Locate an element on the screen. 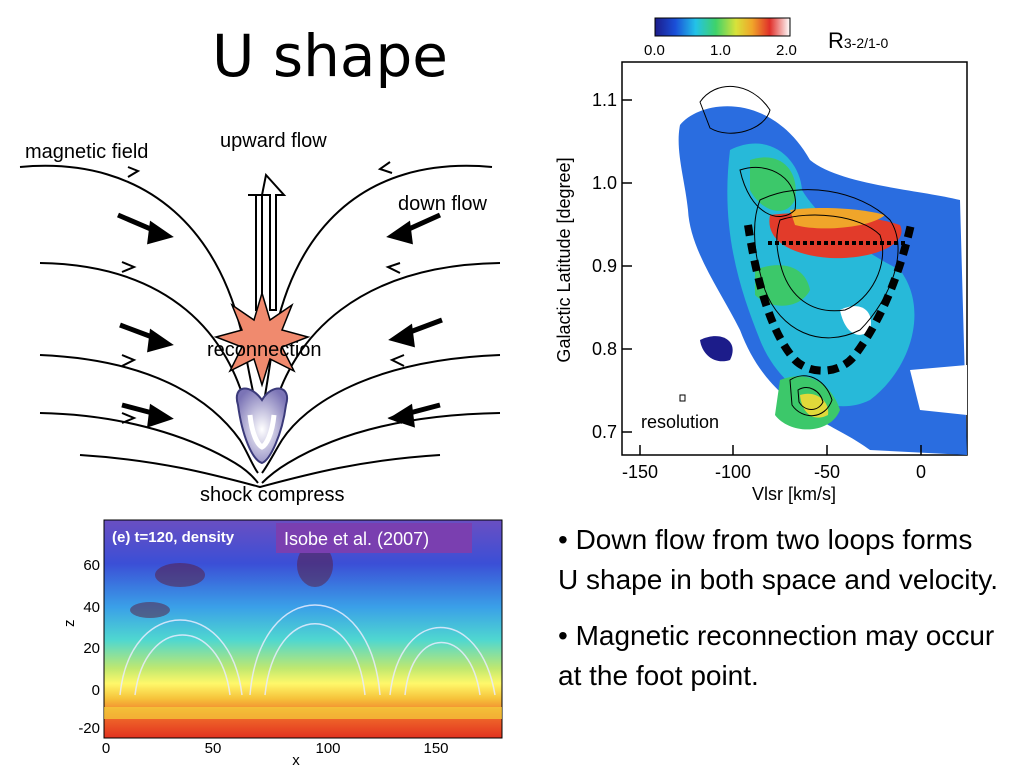  shock-blob is located at coordinates (262, 426).